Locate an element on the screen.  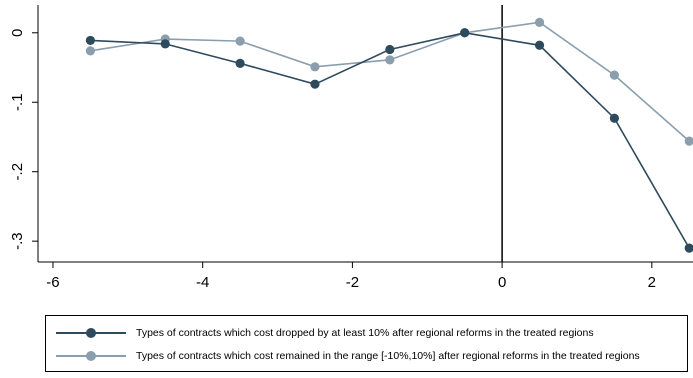
y-tick-label: -.2 is located at coordinates (17, 172).